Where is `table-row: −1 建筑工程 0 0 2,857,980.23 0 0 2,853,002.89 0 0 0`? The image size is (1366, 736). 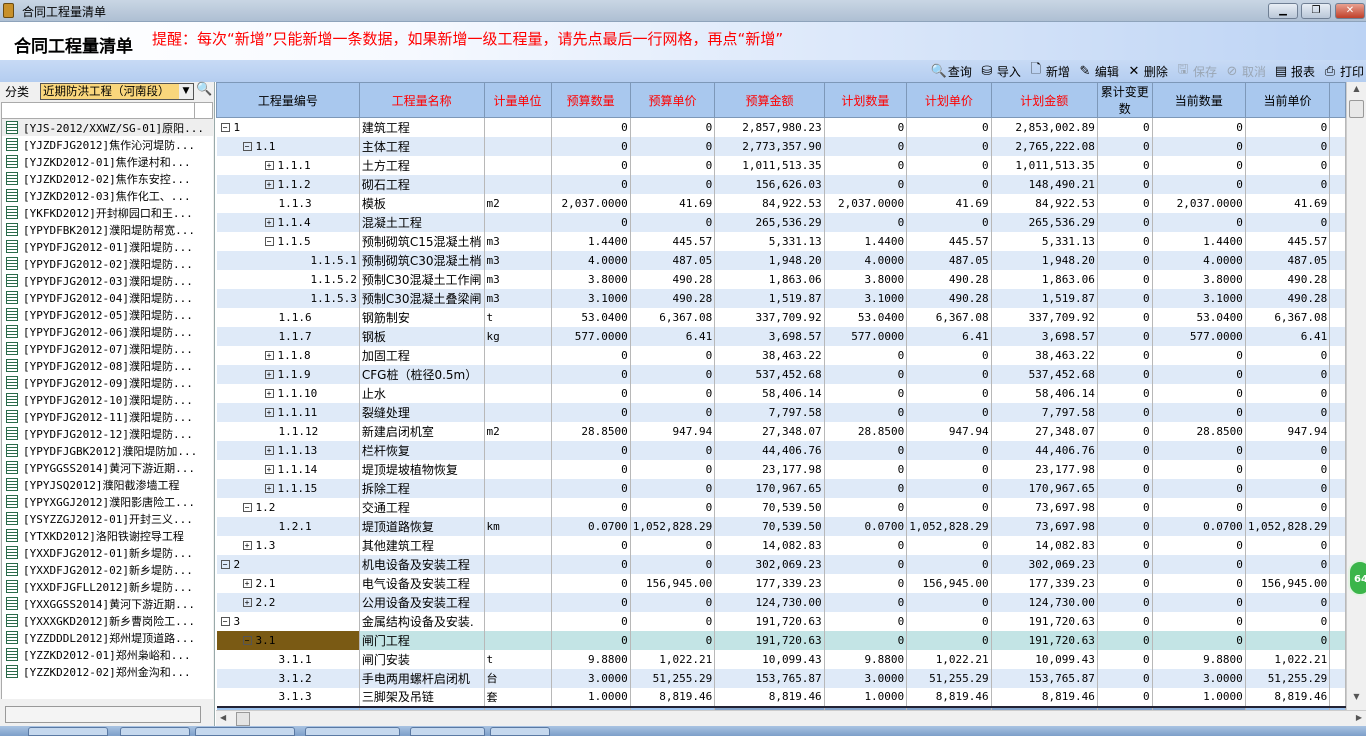 table-row: −1 建筑工程 0 0 2,857,980.23 0 0 2,853,002.89 0 0 0 is located at coordinates (781, 127).